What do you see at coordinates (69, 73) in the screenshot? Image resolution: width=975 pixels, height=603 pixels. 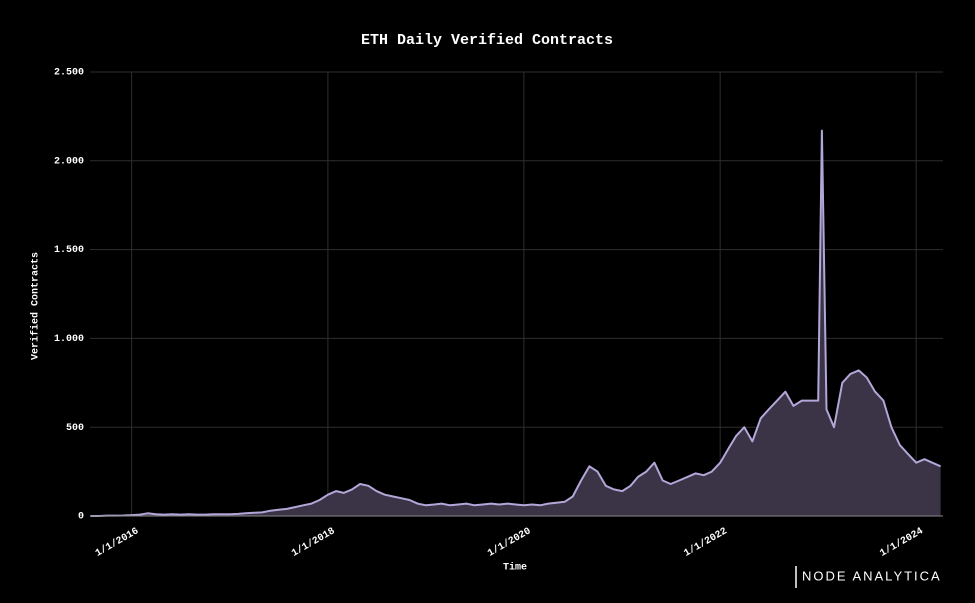 I see `y-tick-label: 2.500` at bounding box center [69, 73].